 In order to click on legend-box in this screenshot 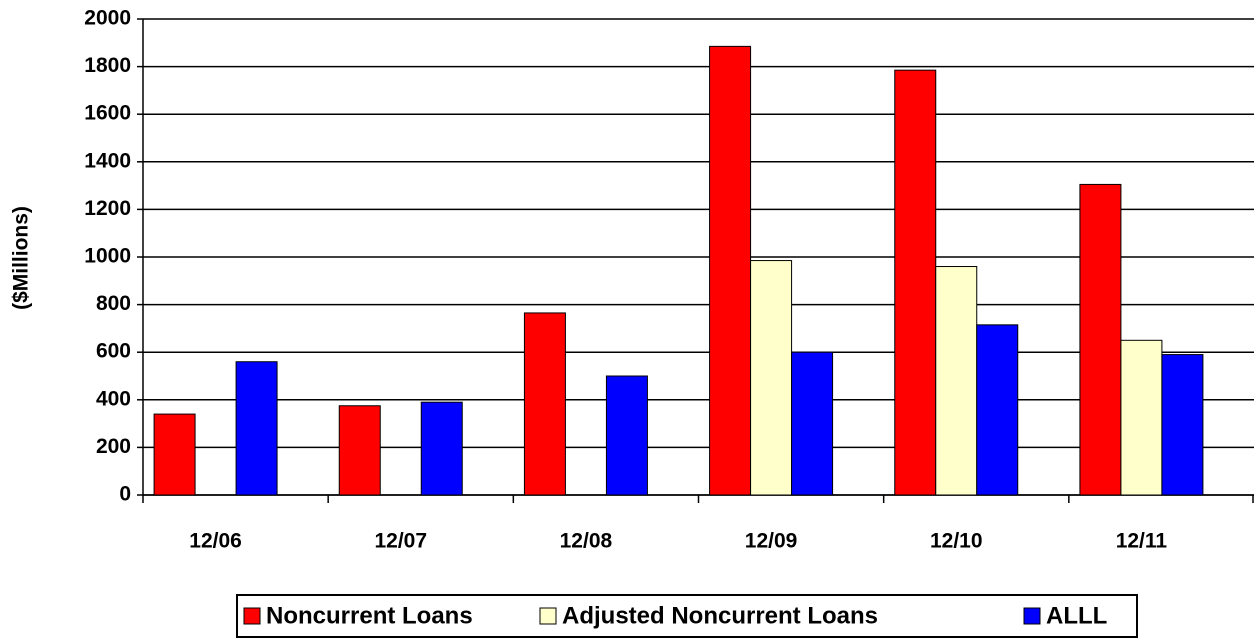, I will do `click(687, 616)`.